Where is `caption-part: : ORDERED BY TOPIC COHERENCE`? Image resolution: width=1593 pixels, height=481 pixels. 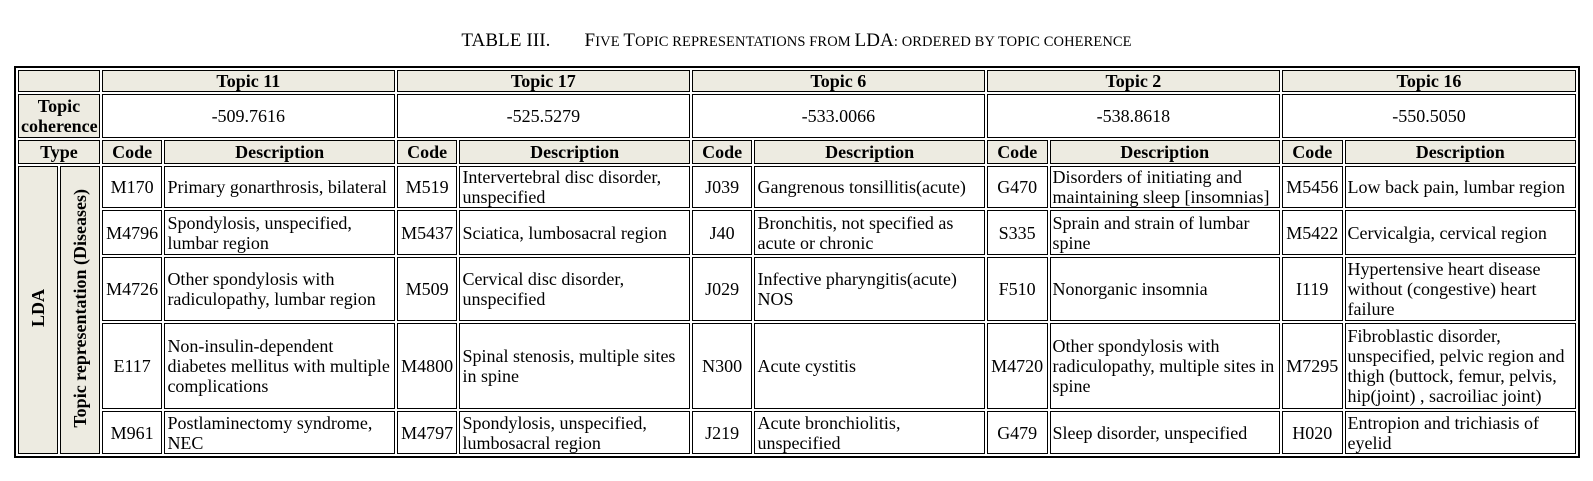 caption-part: : ORDERED BY TOPIC COHERENCE is located at coordinates (1012, 42).